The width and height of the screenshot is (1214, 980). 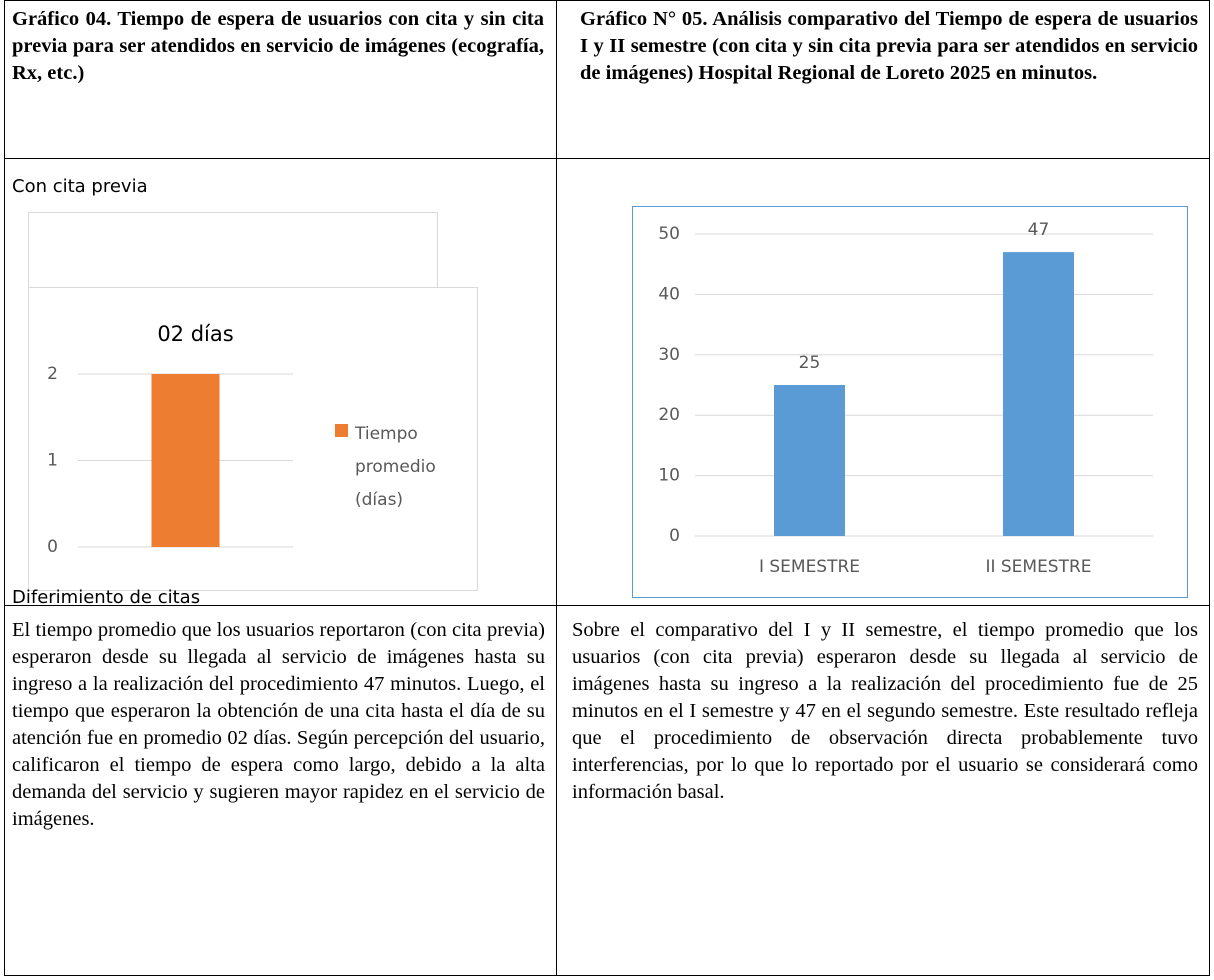 What do you see at coordinates (395, 467) in the screenshot?
I see `legend-label: Tiempo promedio (días)` at bounding box center [395, 467].